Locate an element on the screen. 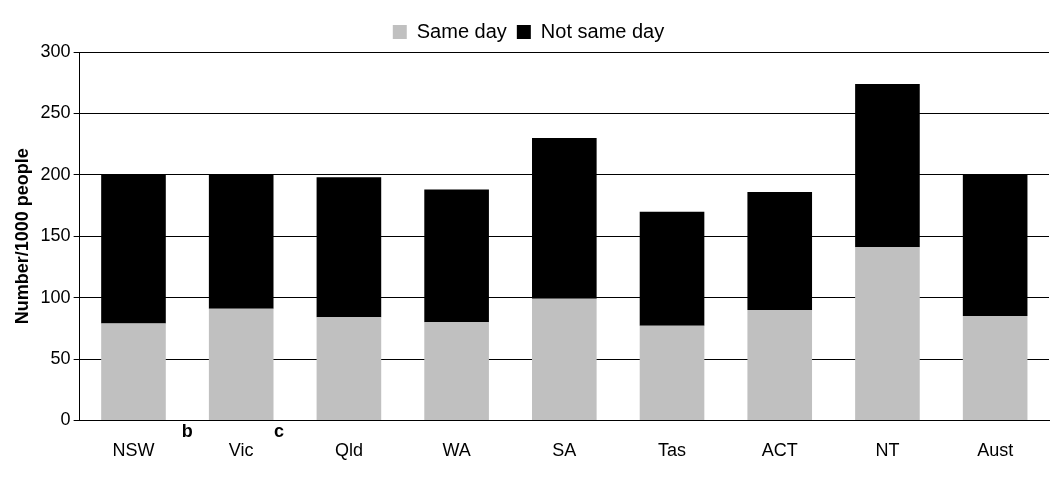 This screenshot has width=1063, height=484. y-tick-label: 50 is located at coordinates (60, 357).